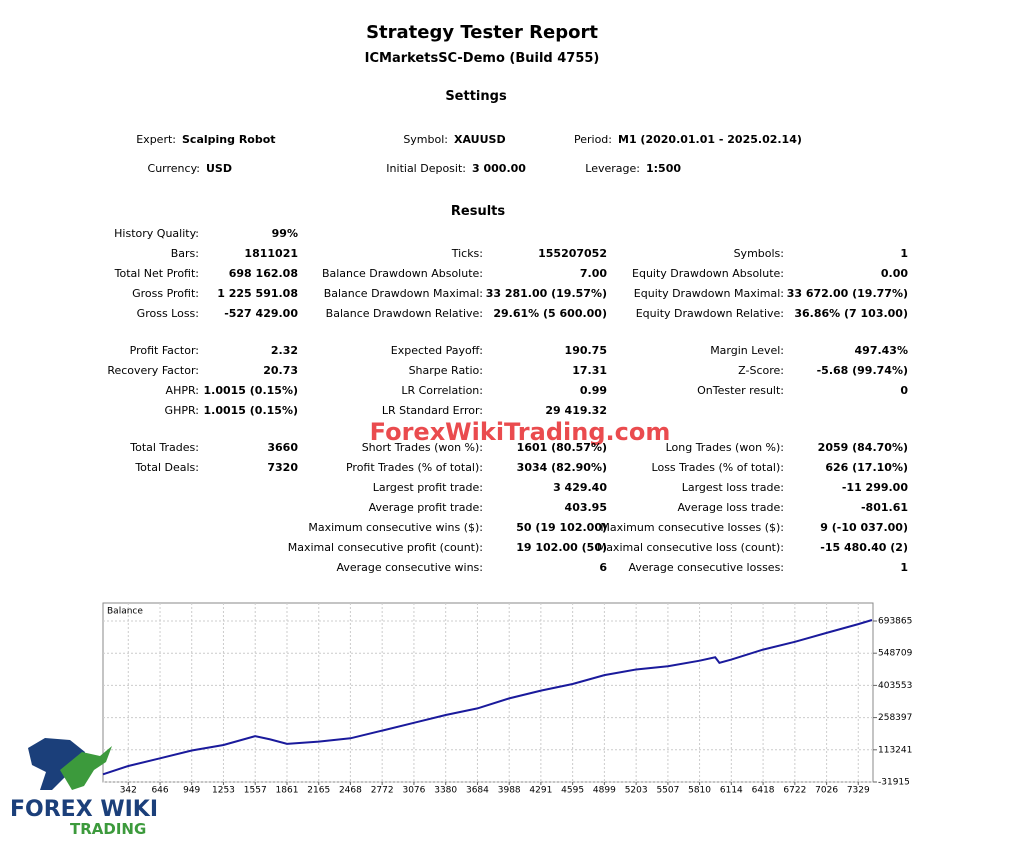  Describe the element at coordinates (426, 168) in the screenshot. I see `setting-label: Initial Deposit:` at that location.